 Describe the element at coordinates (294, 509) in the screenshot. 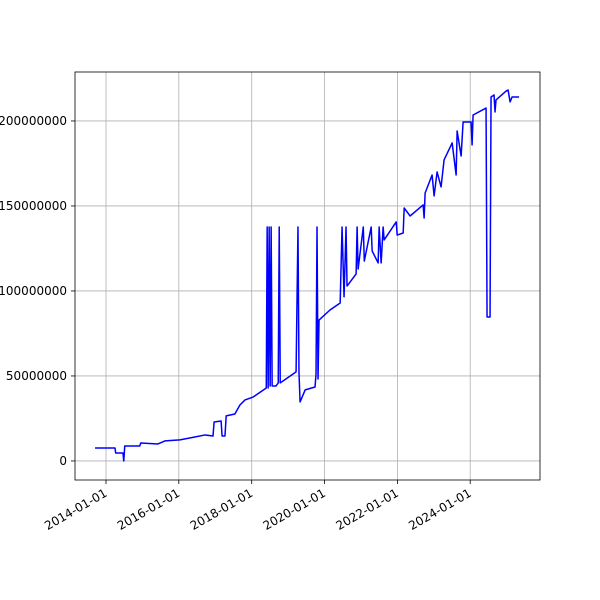

I see `x-tick-label: 2020-01-01` at that location.